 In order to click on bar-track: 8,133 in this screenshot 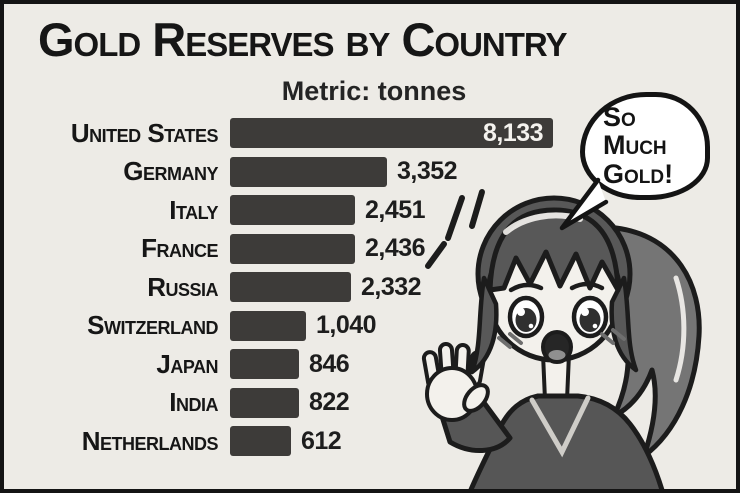, I will do `click(422, 133)`.